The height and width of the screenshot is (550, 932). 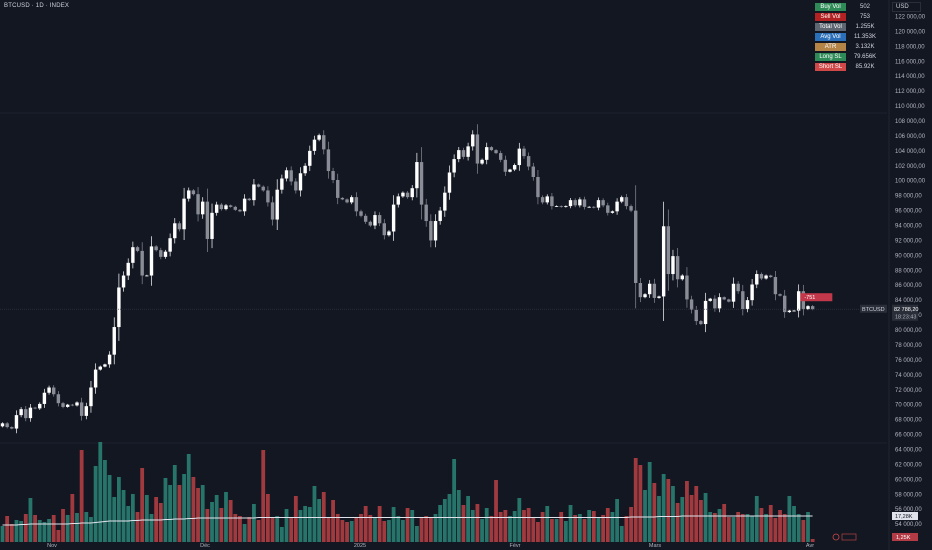 What do you see at coordinates (836, 537) in the screenshot?
I see `eye-icon` at bounding box center [836, 537].